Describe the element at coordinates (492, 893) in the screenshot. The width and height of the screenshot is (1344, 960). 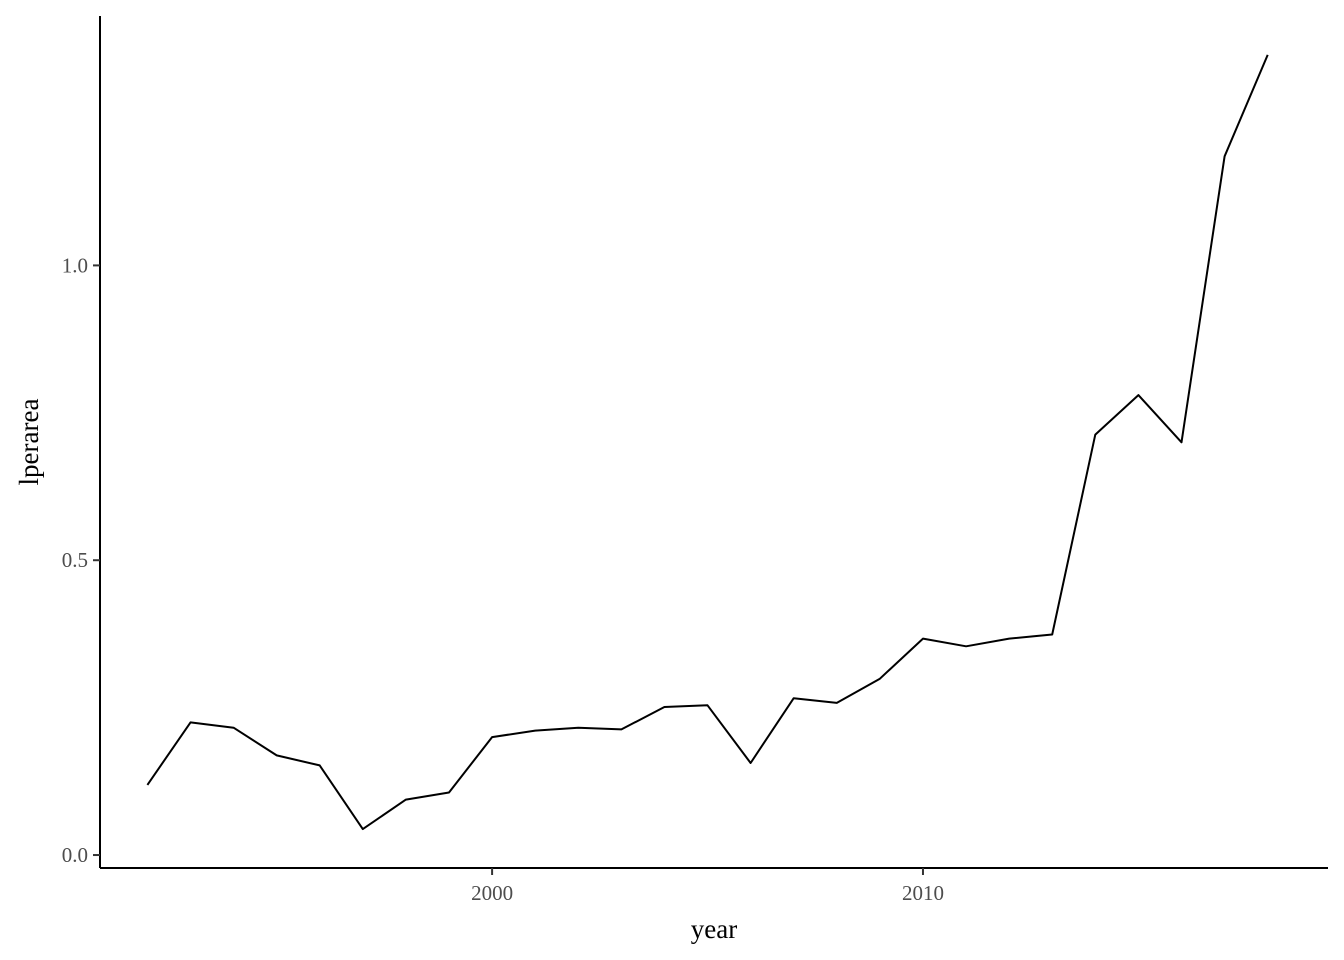
I see `x-tick-label: 2000` at that location.